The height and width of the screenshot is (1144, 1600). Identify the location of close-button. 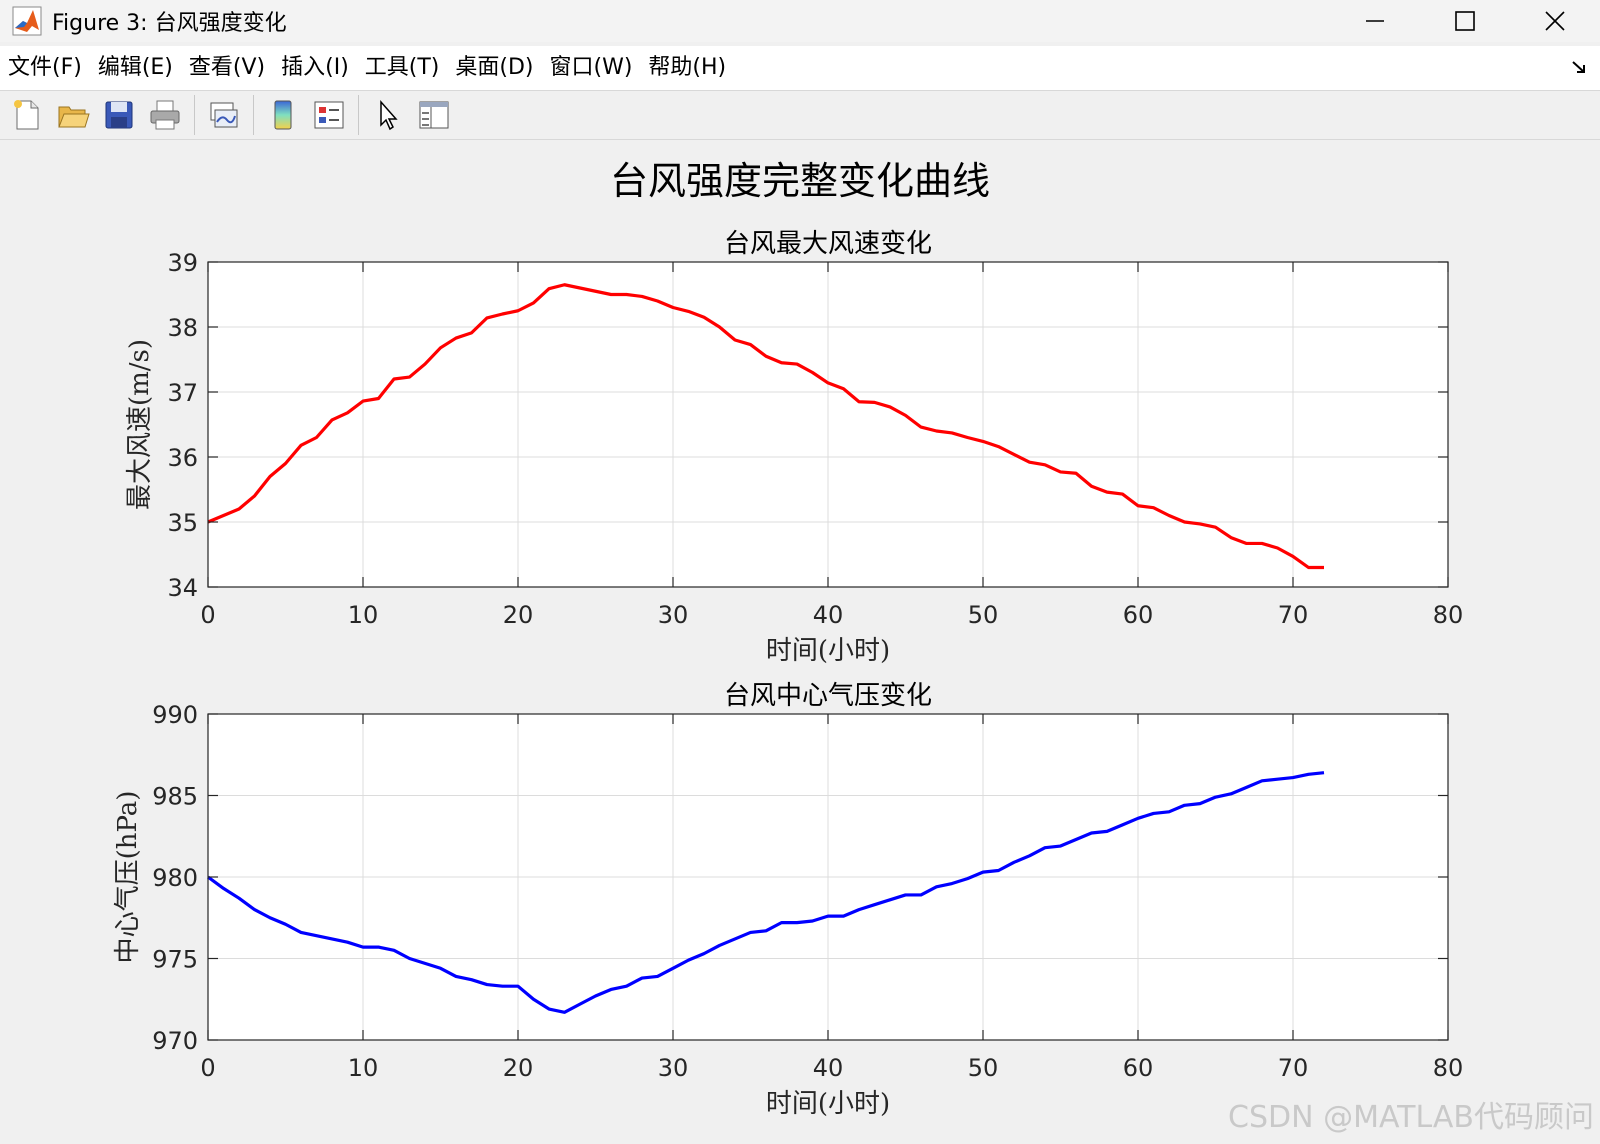
(1555, 21).